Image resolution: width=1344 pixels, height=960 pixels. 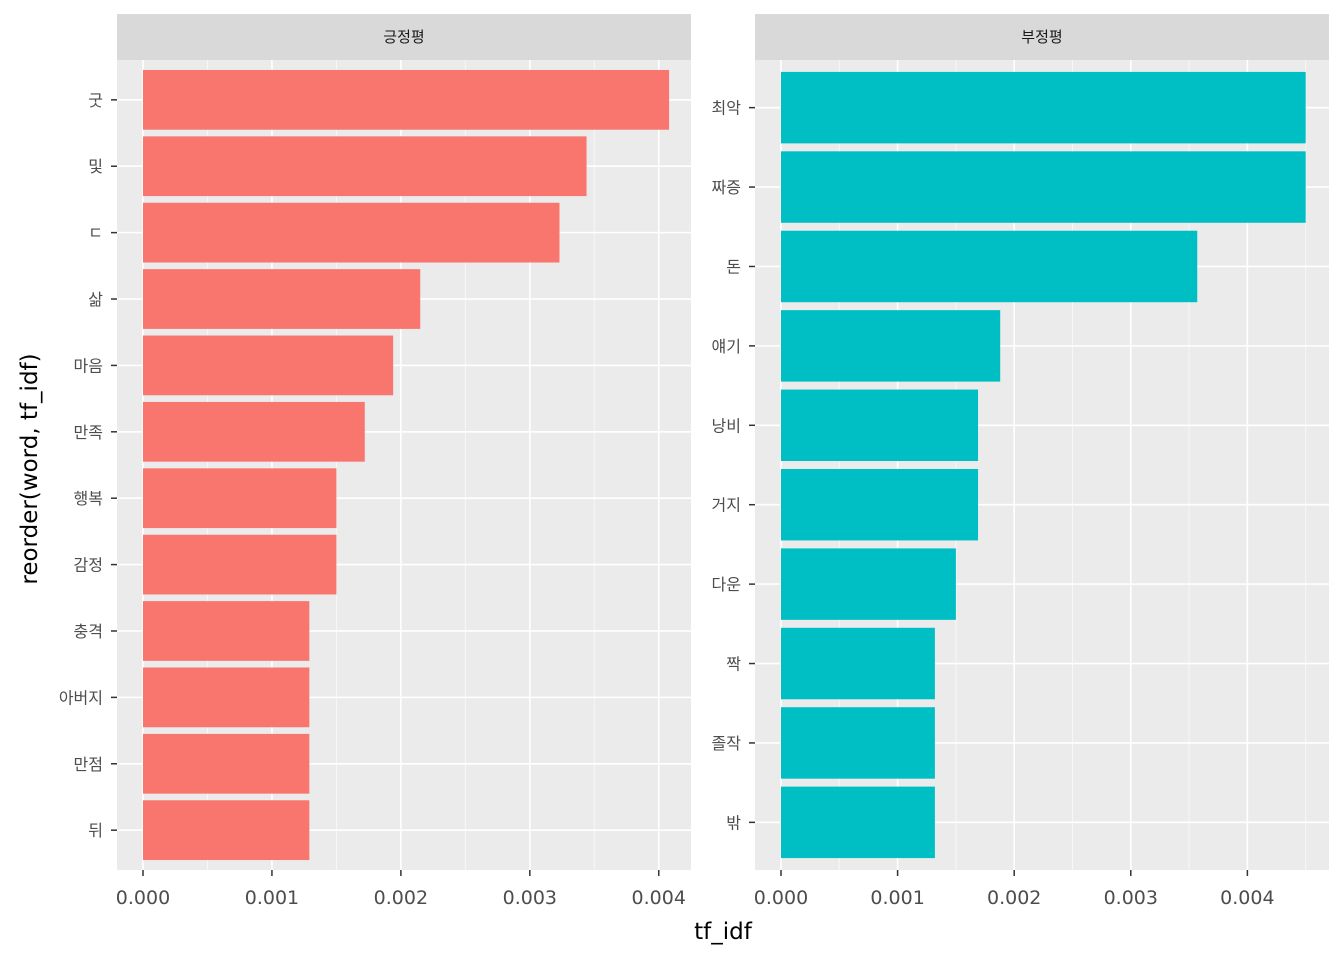 What do you see at coordinates (95, 830) in the screenshot?
I see `y-tick-label: 뒤` at bounding box center [95, 830].